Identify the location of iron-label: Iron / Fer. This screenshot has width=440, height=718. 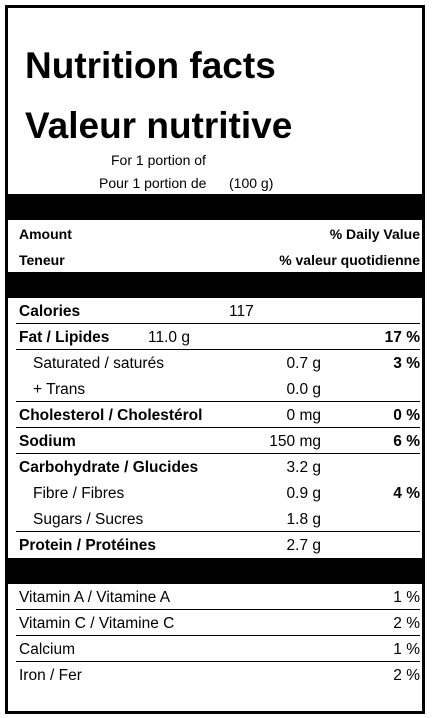
(50, 675).